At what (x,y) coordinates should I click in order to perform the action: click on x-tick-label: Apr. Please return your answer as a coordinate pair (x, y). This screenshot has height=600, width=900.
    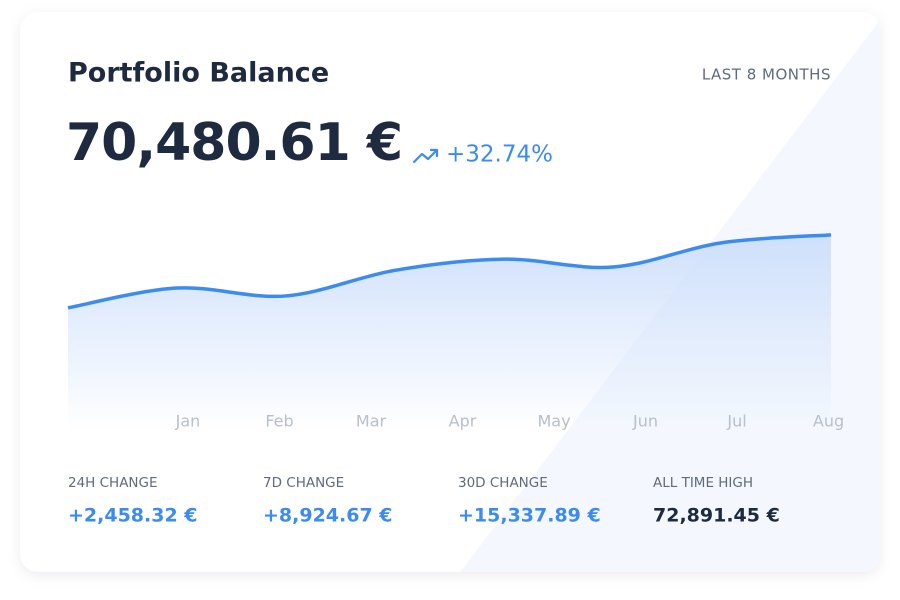
    Looking at the image, I should click on (463, 421).